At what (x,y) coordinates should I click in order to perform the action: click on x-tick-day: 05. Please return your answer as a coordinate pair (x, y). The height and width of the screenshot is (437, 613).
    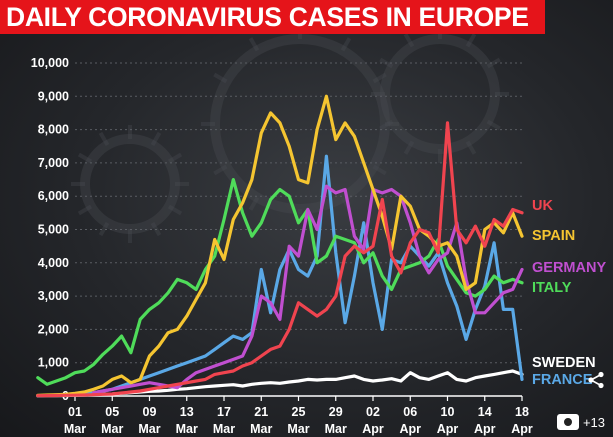
    Looking at the image, I should click on (112, 412).